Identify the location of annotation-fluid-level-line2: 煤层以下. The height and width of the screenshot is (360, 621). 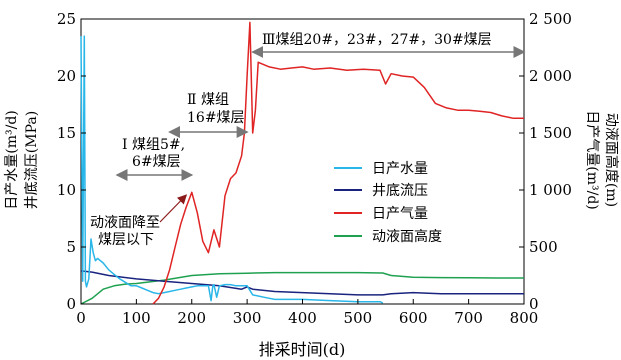
(126, 240).